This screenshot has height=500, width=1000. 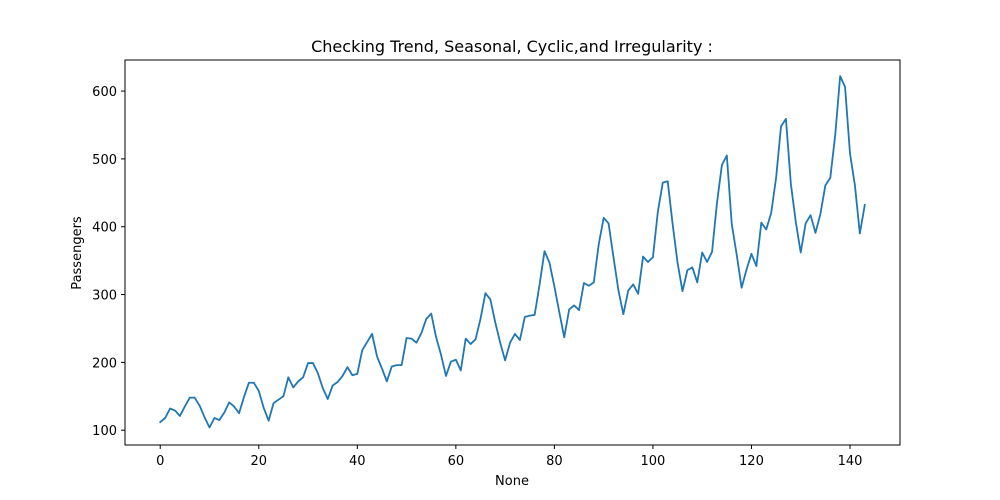 What do you see at coordinates (104, 160) in the screenshot?
I see `y-tick-label: 500` at bounding box center [104, 160].